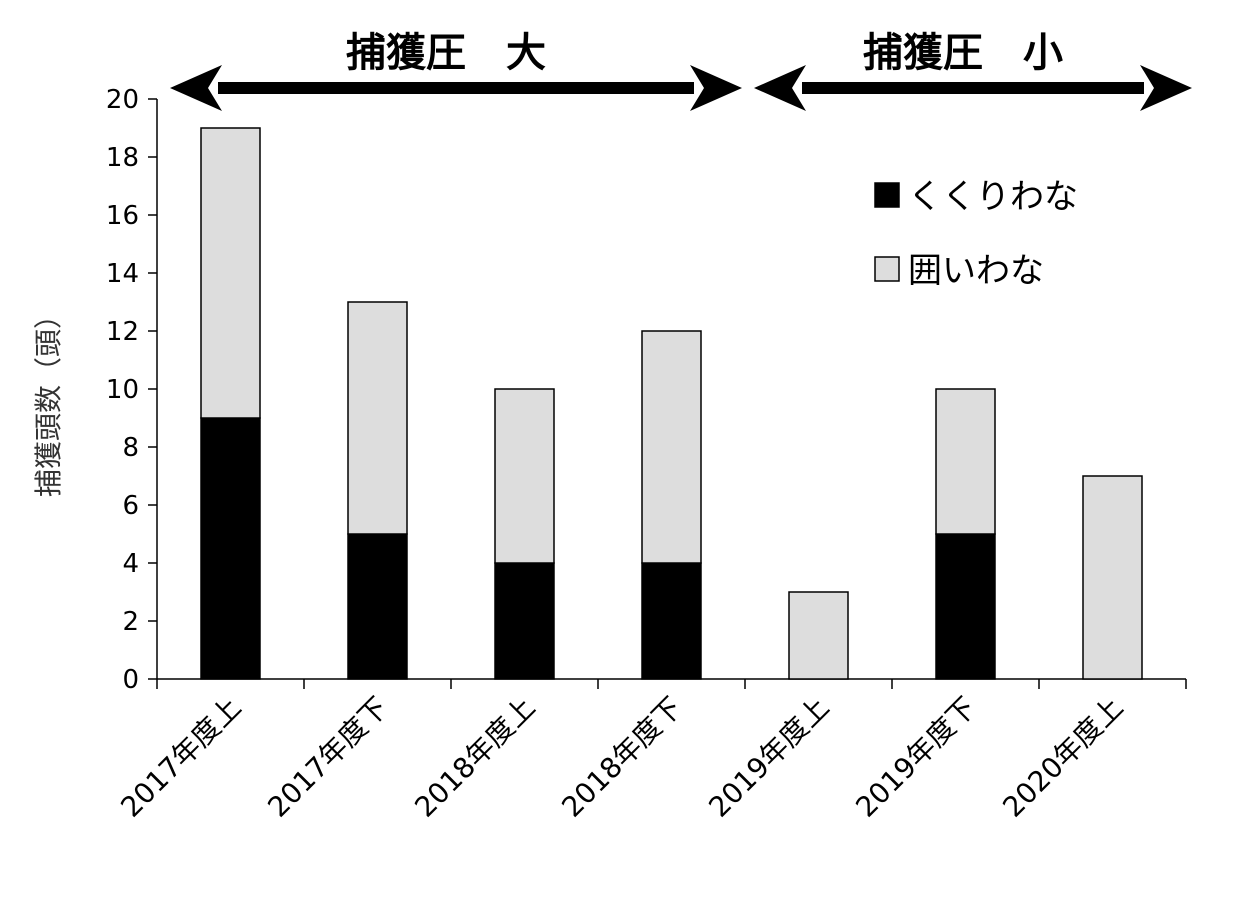 Image resolution: width=1239 pixels, height=917 pixels. Describe the element at coordinates (48, 399) in the screenshot. I see `y-axis-title: 捕獲頭数（頭）` at that location.